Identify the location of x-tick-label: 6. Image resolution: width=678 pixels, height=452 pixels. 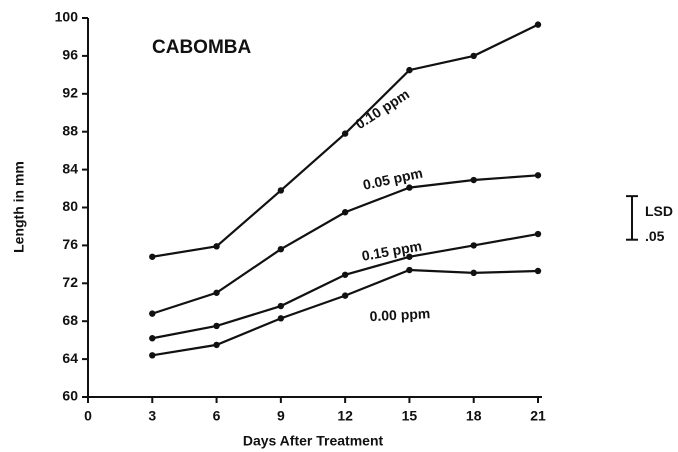
(217, 416).